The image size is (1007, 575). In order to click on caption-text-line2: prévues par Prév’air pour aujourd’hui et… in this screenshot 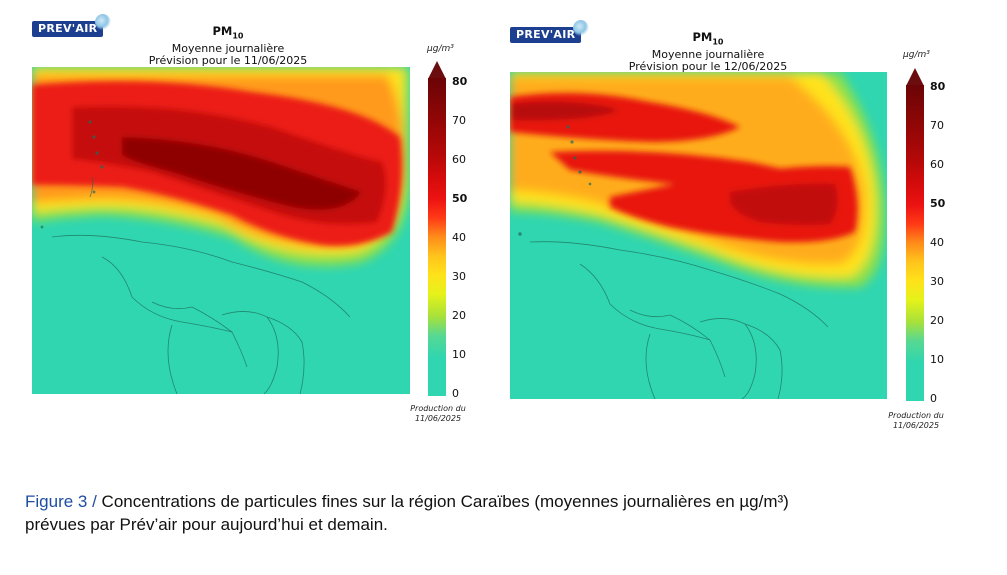, I will do `click(206, 524)`.